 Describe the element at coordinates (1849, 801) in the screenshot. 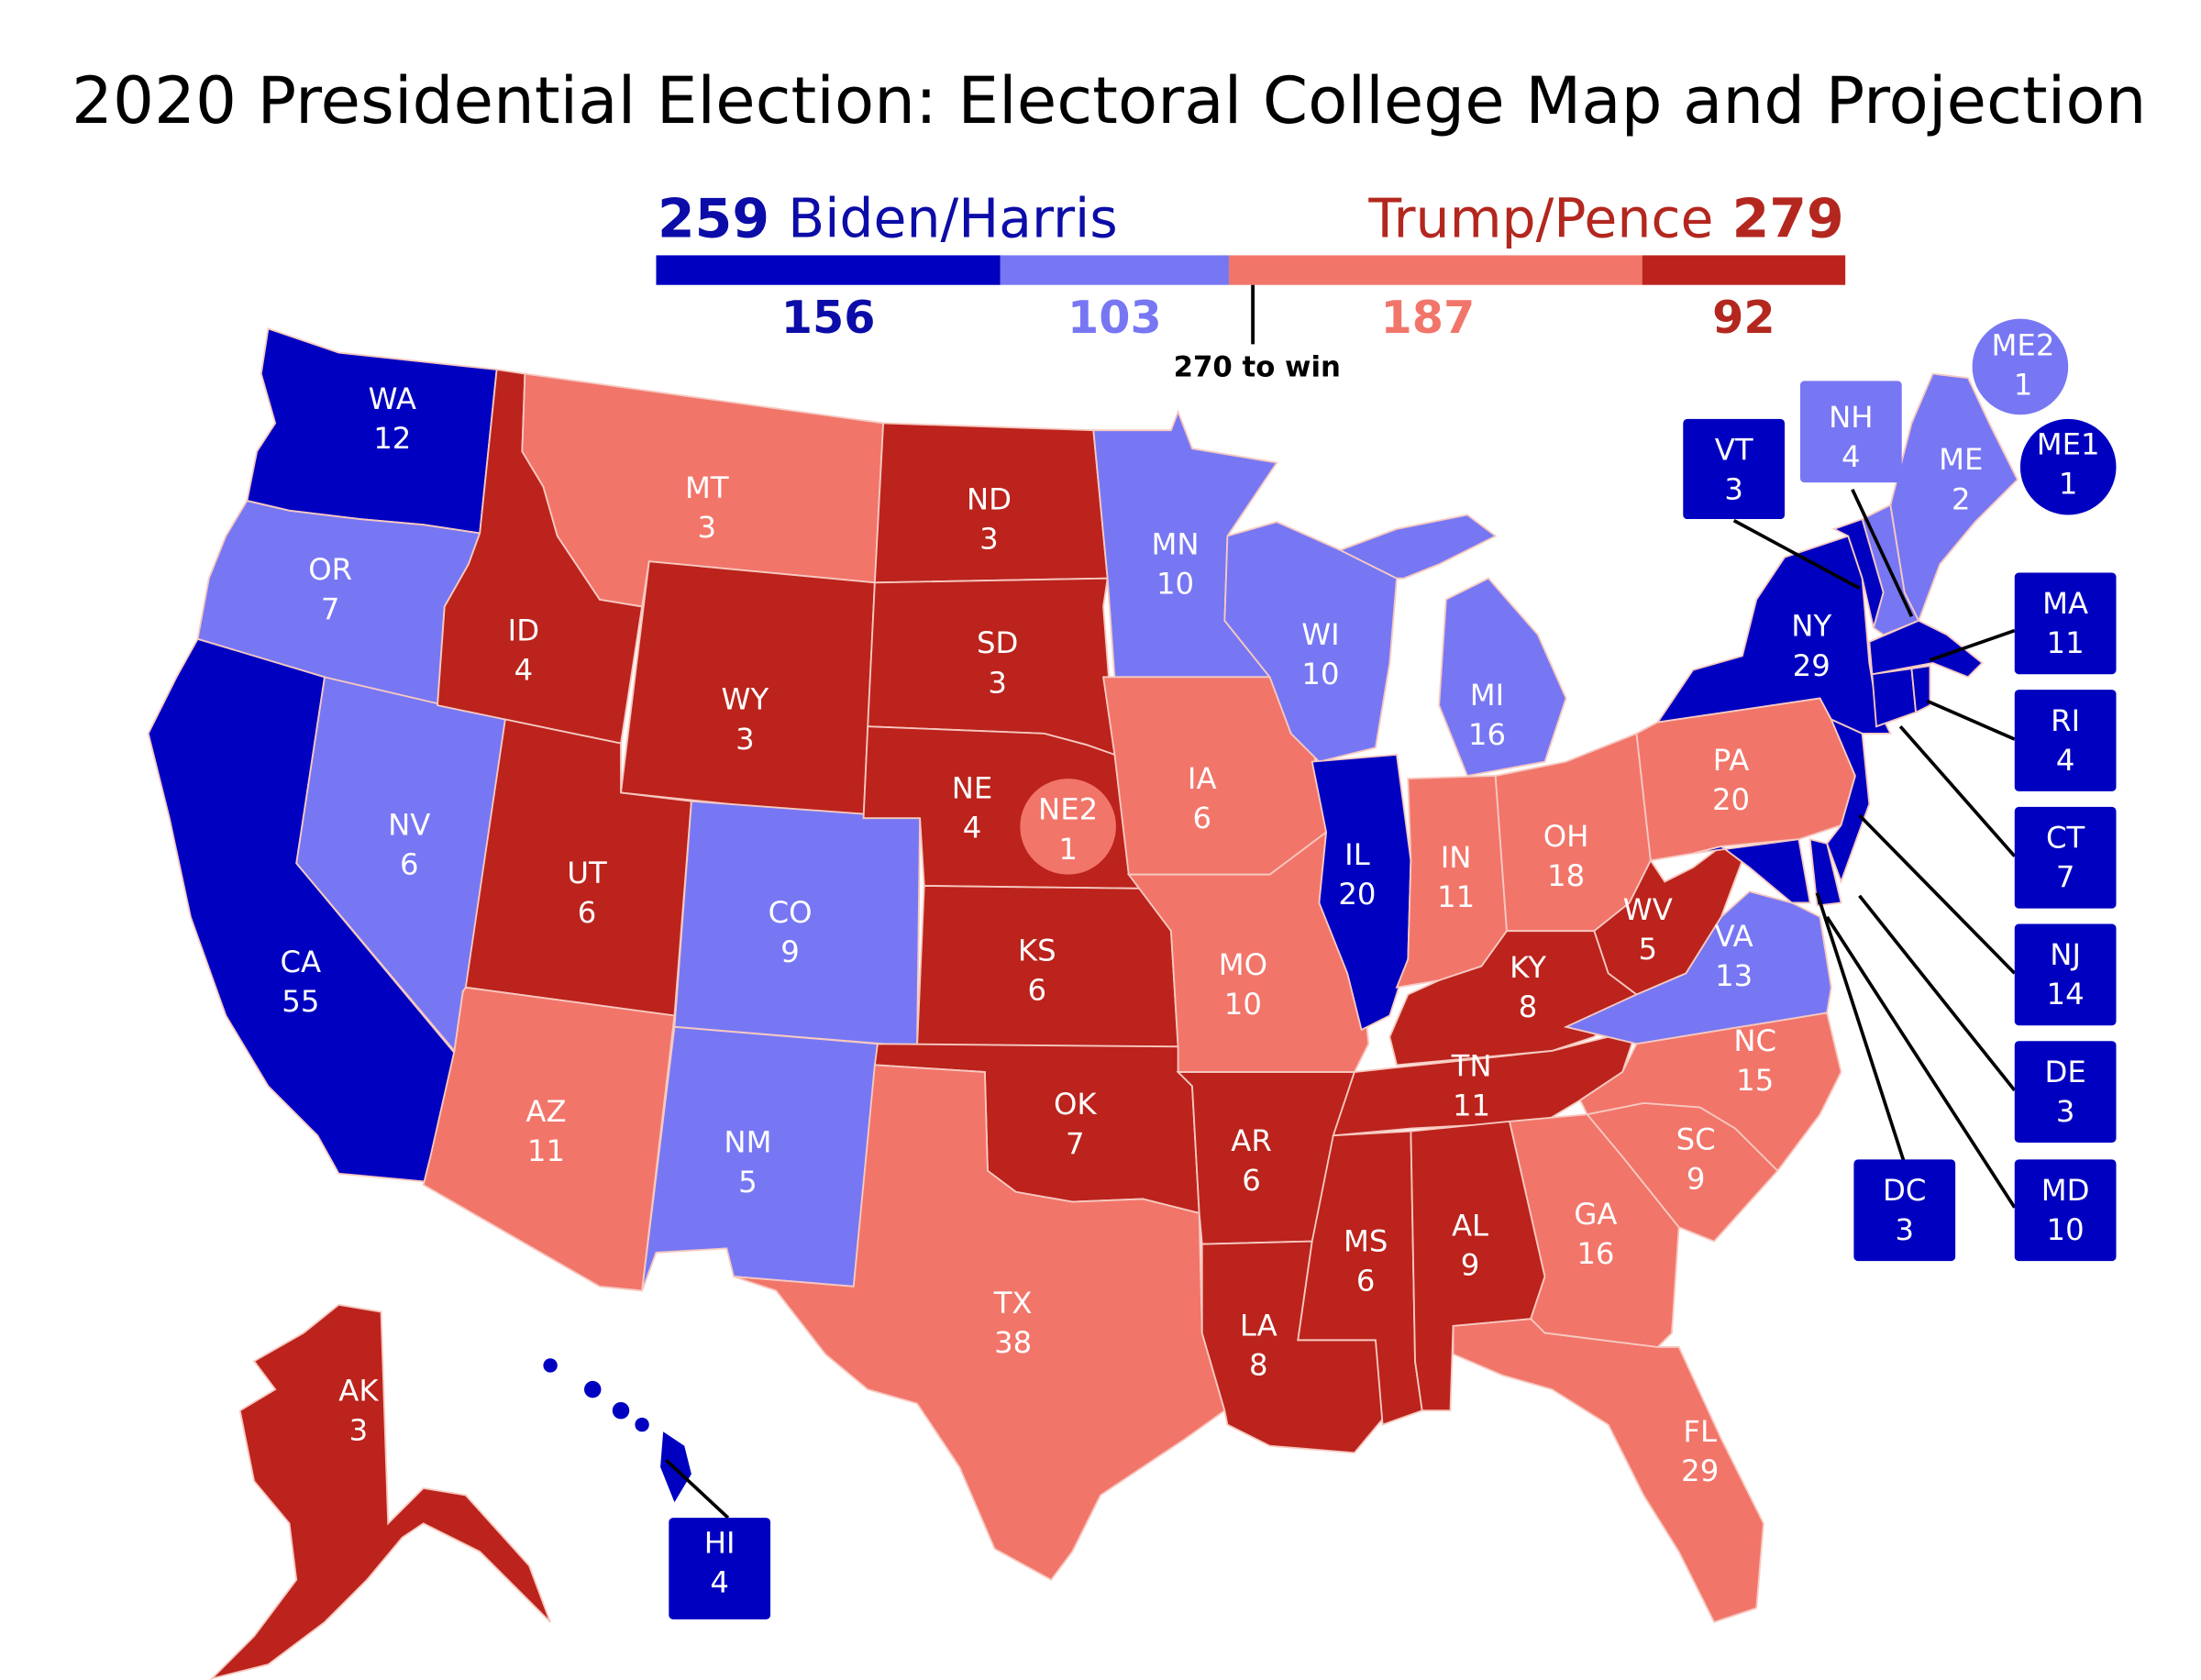

I see `state-NJ` at that location.